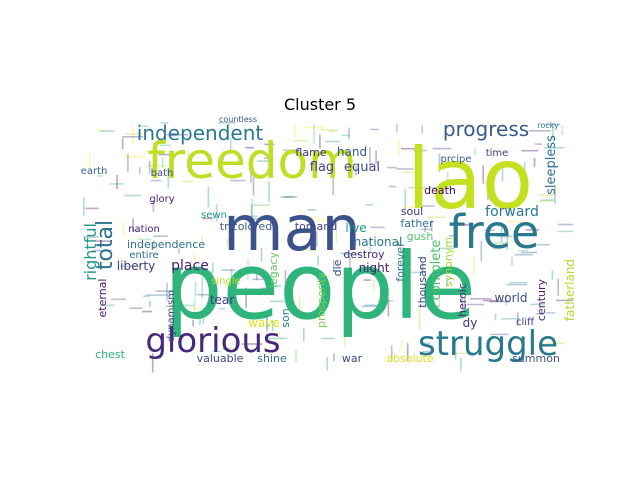  Describe the element at coordinates (470, 179) in the screenshot. I see `word-lao: lao` at that location.